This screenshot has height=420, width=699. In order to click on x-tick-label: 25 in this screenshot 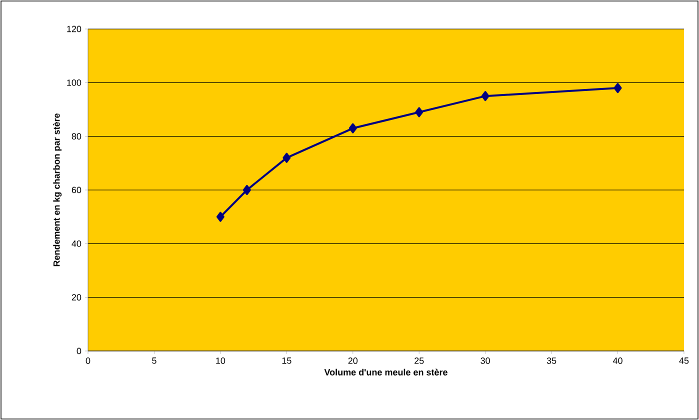, I will do `click(419, 361)`.